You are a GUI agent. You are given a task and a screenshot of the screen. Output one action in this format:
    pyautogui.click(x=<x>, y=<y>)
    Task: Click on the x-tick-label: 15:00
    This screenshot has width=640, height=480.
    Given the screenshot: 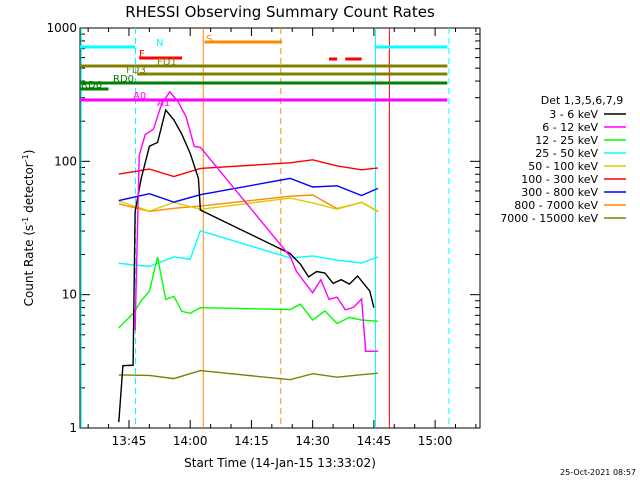 What is the action you would take?
    pyautogui.click(x=435, y=441)
    